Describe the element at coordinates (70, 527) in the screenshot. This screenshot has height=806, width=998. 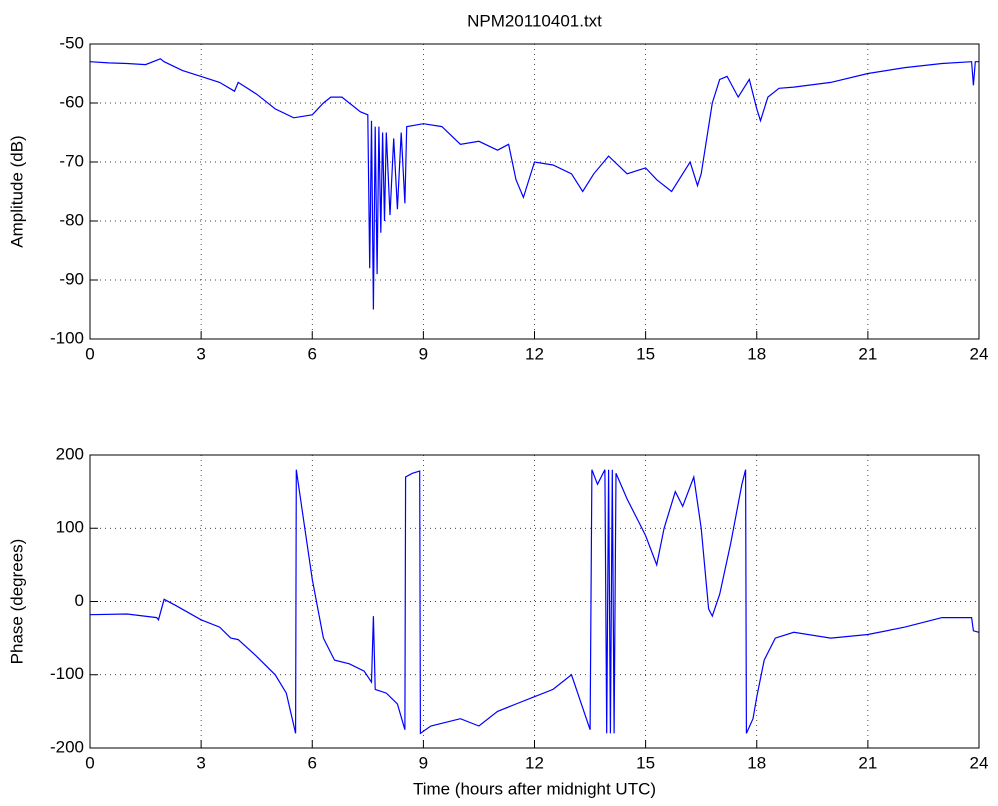
I see `y-tick-label: 100` at that location.